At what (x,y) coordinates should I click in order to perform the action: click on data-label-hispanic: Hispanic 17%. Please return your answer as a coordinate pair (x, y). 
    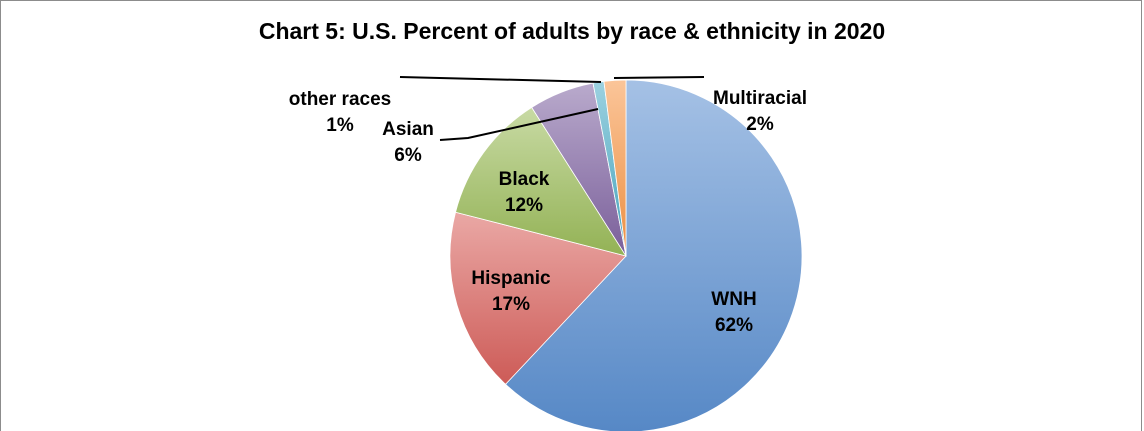
    Looking at the image, I should click on (511, 291).